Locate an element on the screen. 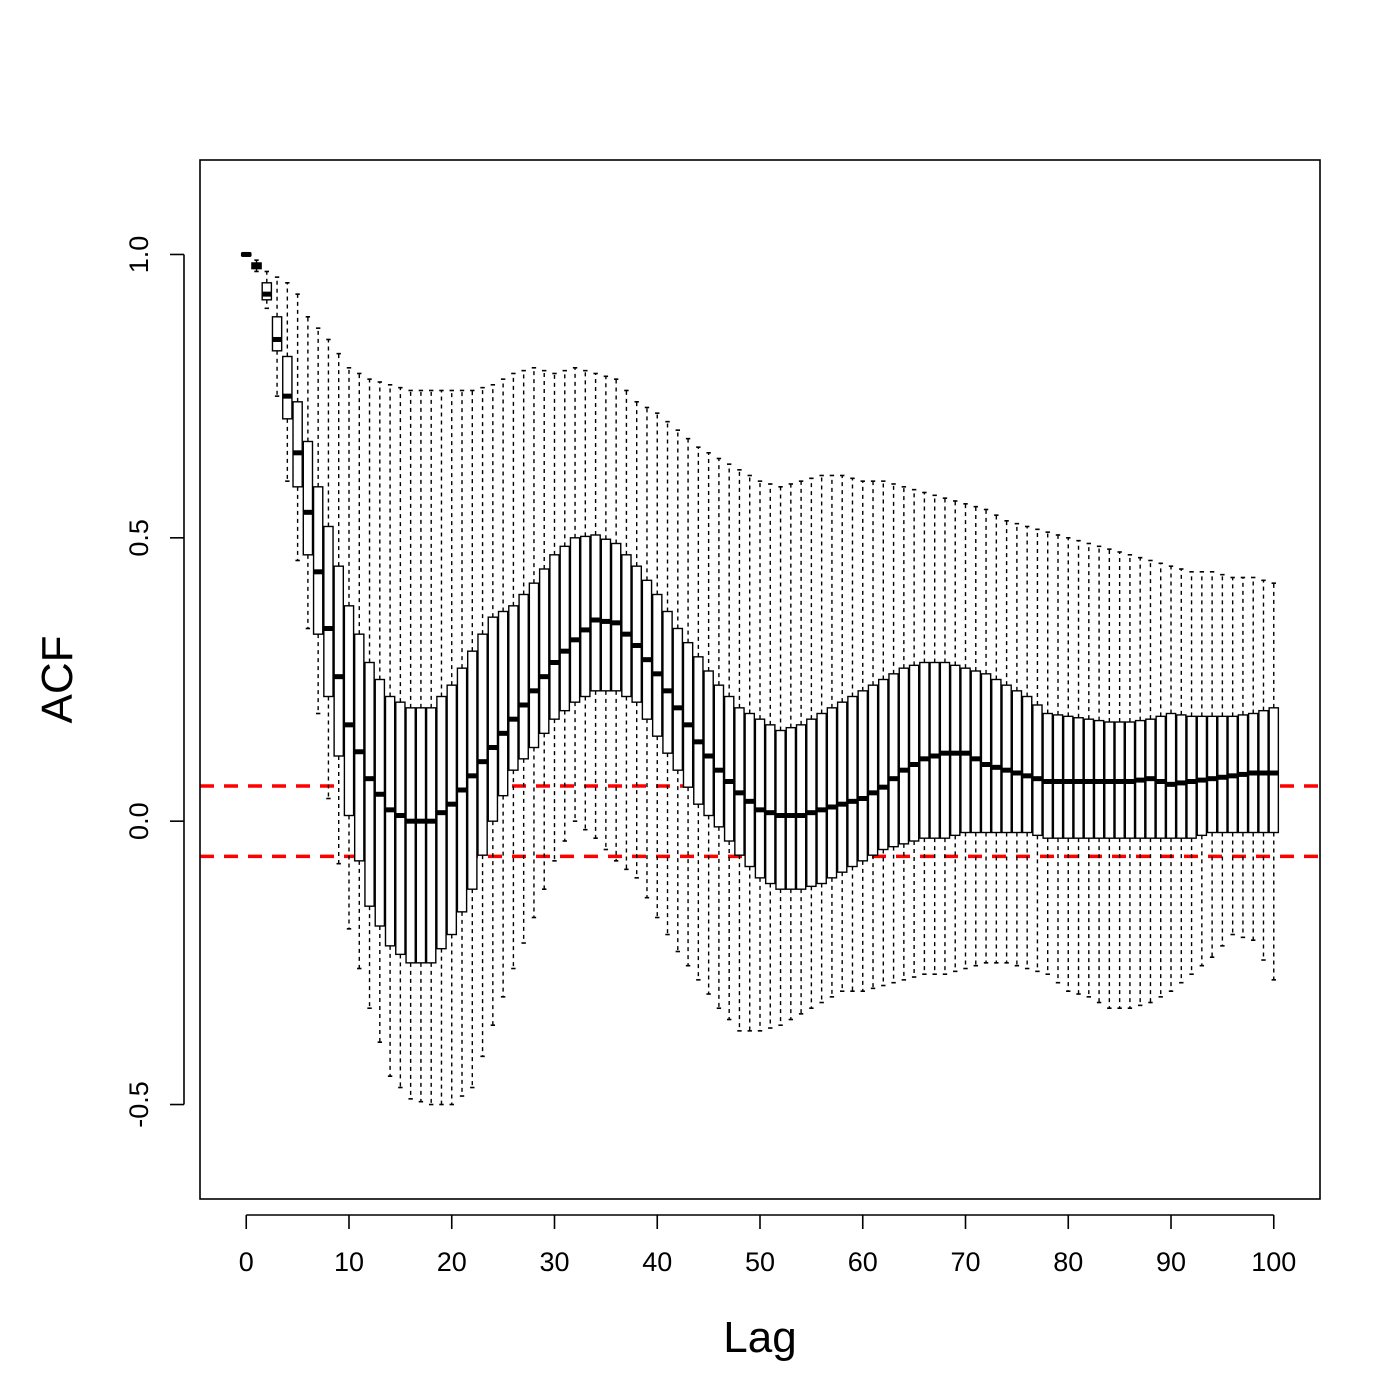 Image resolution: width=1400 pixels, height=1400 pixels. x-tick-label-70: 70 is located at coordinates (965, 1262).